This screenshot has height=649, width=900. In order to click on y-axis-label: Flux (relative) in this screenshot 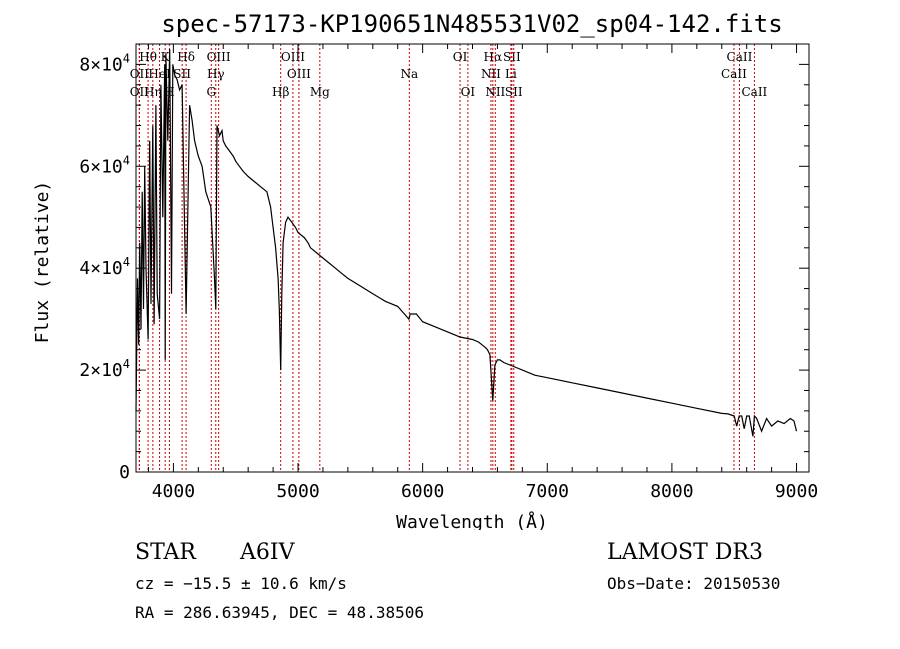, I will do `click(42, 262)`.